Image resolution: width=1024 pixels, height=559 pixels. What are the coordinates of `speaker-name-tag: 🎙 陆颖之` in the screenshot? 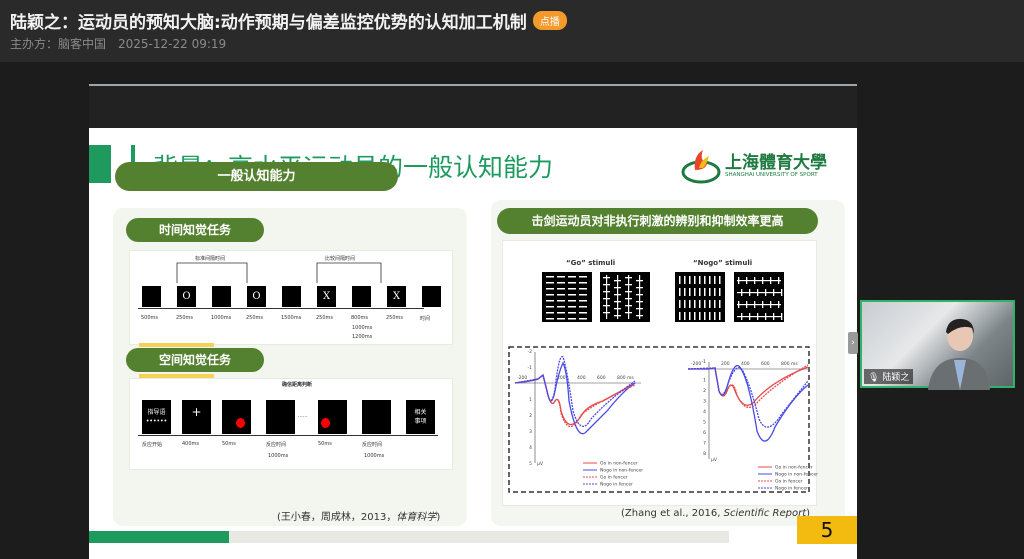 It's located at (889, 376).